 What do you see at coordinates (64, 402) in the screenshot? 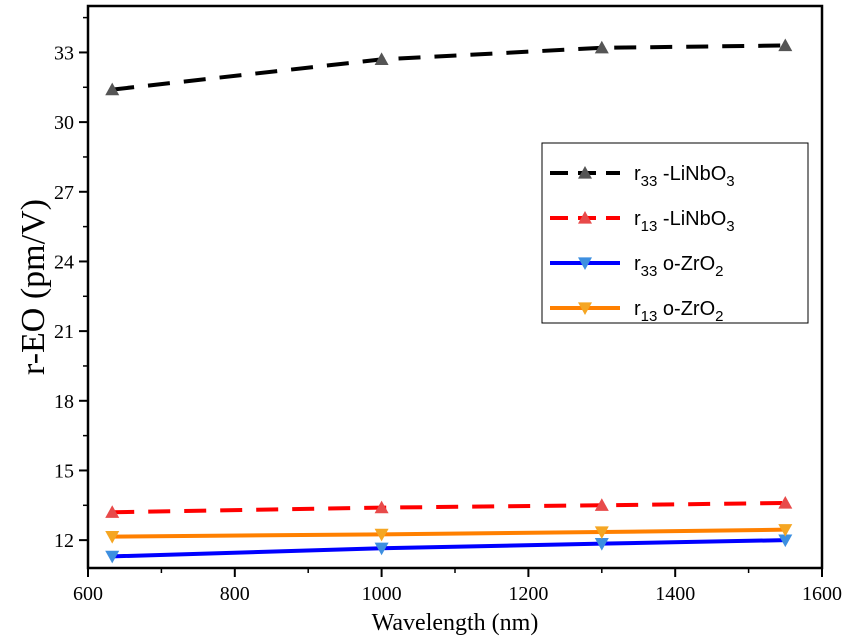
I see `y-tick-label: 18` at bounding box center [64, 402].